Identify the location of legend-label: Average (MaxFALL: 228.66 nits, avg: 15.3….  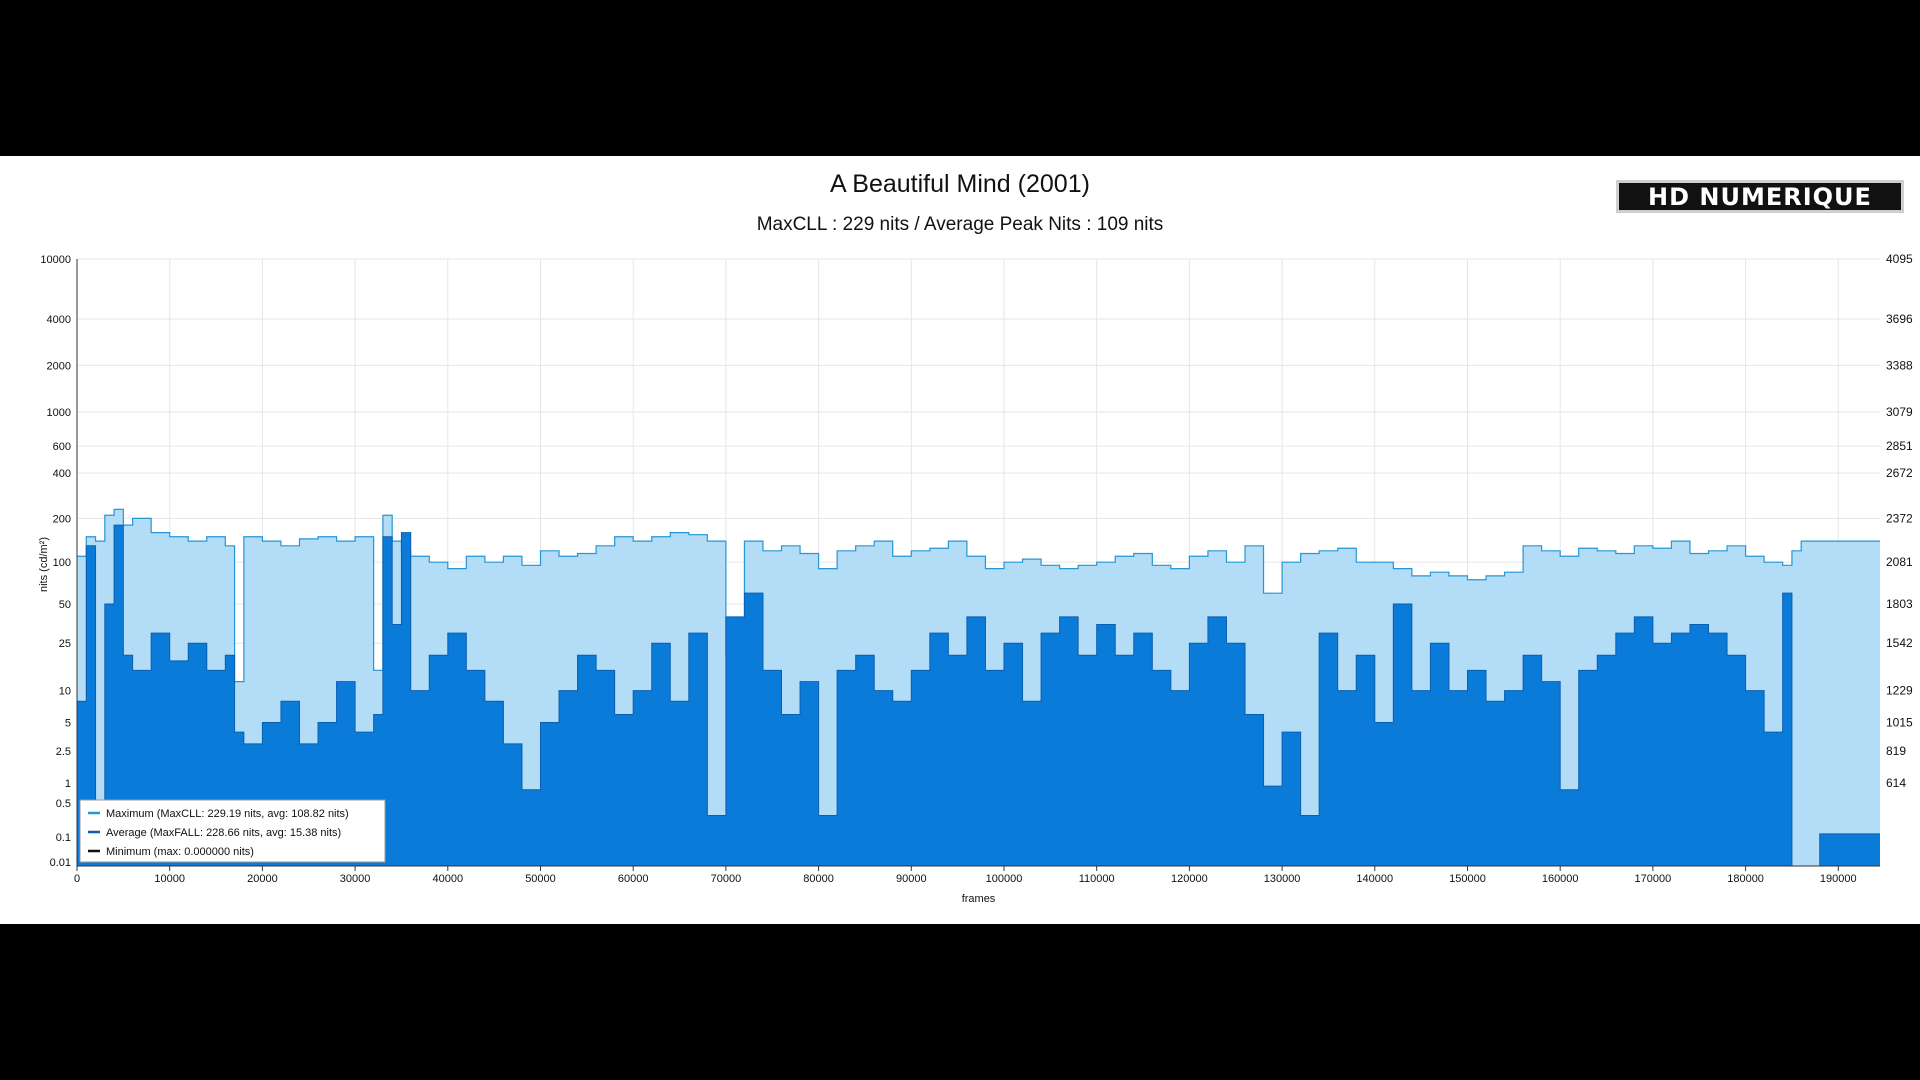
(223, 833).